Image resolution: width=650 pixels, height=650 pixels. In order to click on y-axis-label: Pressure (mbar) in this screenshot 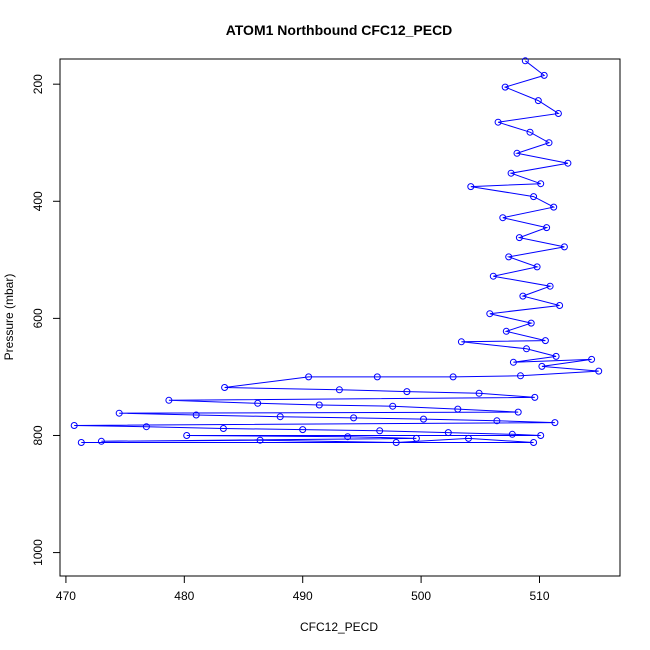, I will do `click(9, 317)`.